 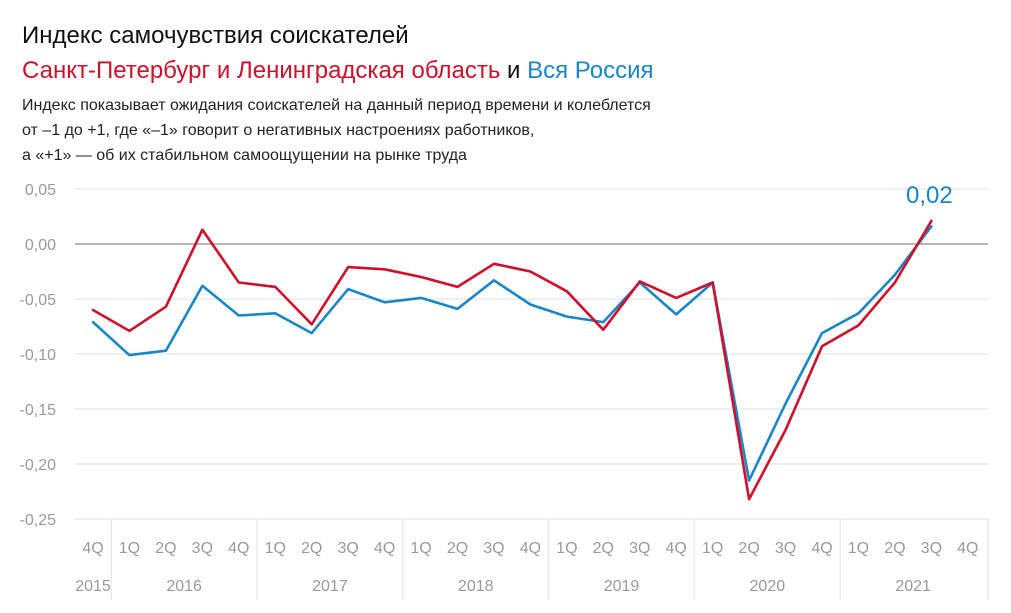 I want to click on subtitle-country: Вся Россия, so click(x=590, y=70).